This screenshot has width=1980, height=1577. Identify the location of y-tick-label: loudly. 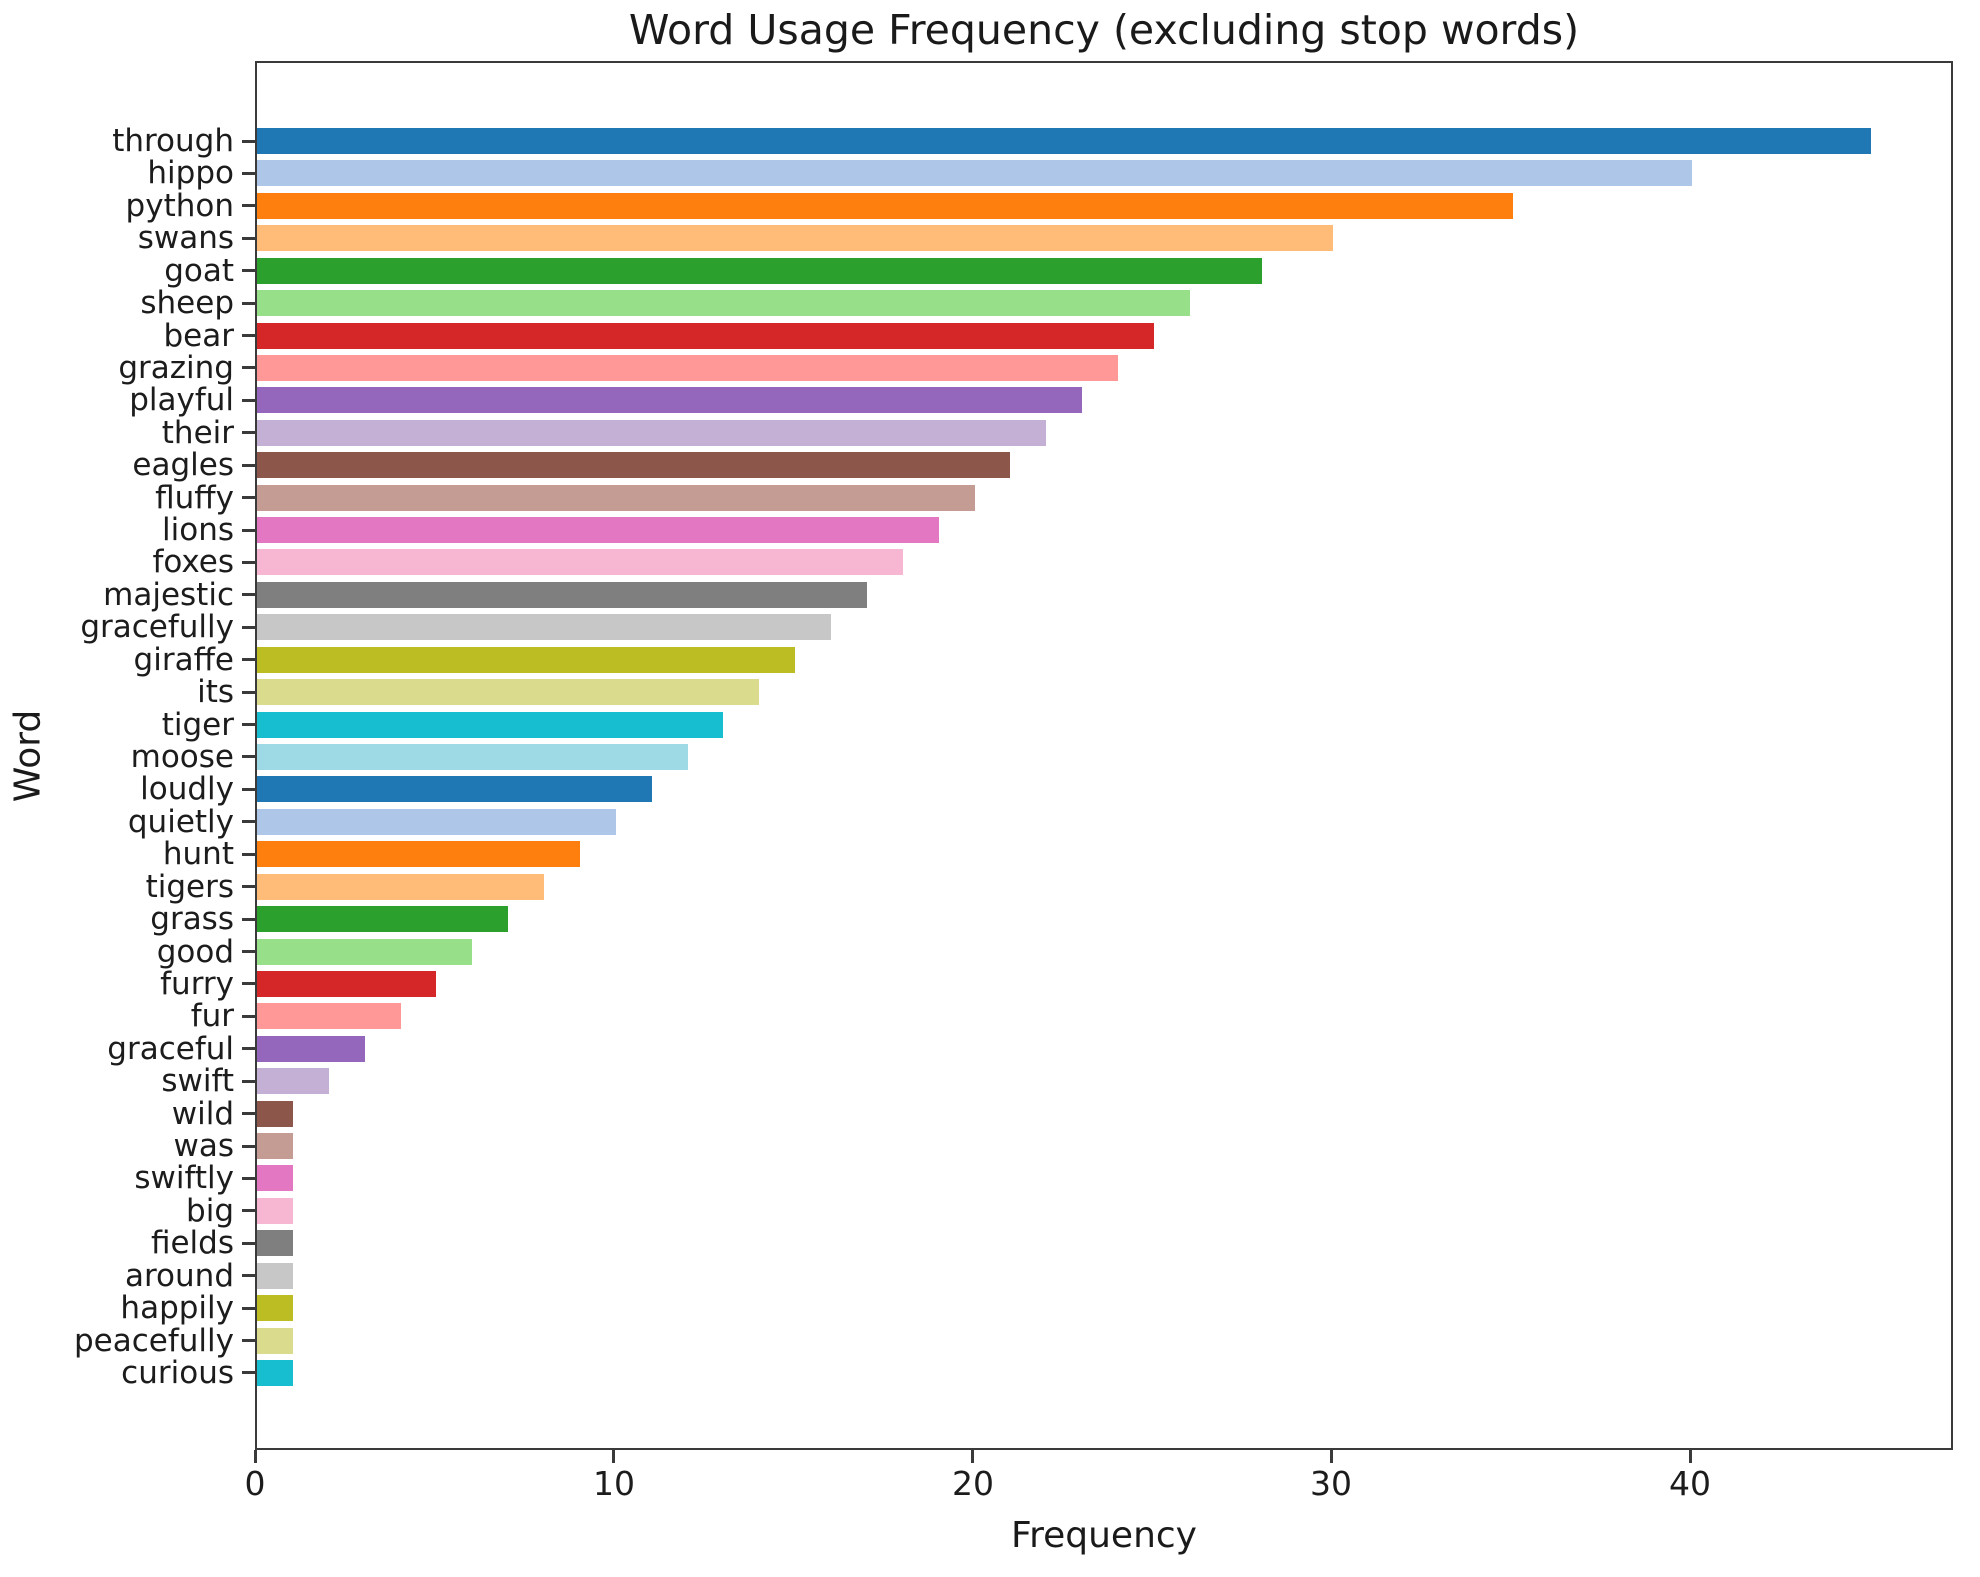
(187, 789).